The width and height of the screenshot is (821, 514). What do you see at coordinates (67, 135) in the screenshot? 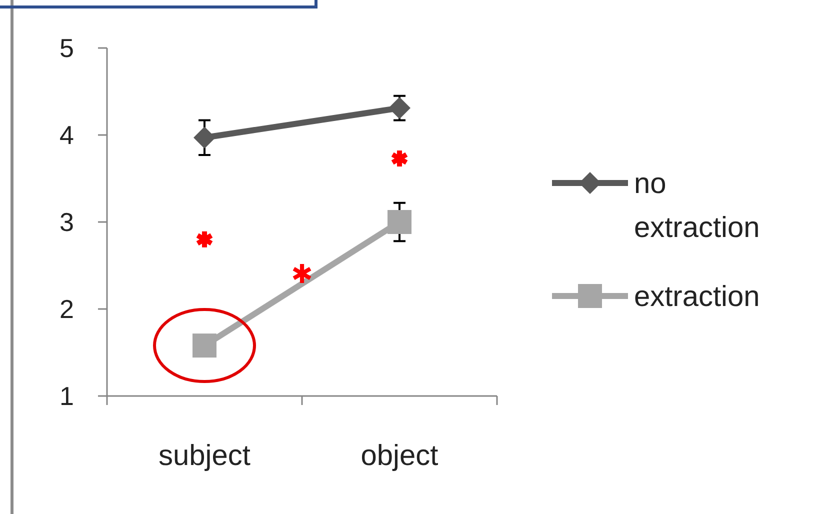
I see `y-tick-label: 4` at bounding box center [67, 135].